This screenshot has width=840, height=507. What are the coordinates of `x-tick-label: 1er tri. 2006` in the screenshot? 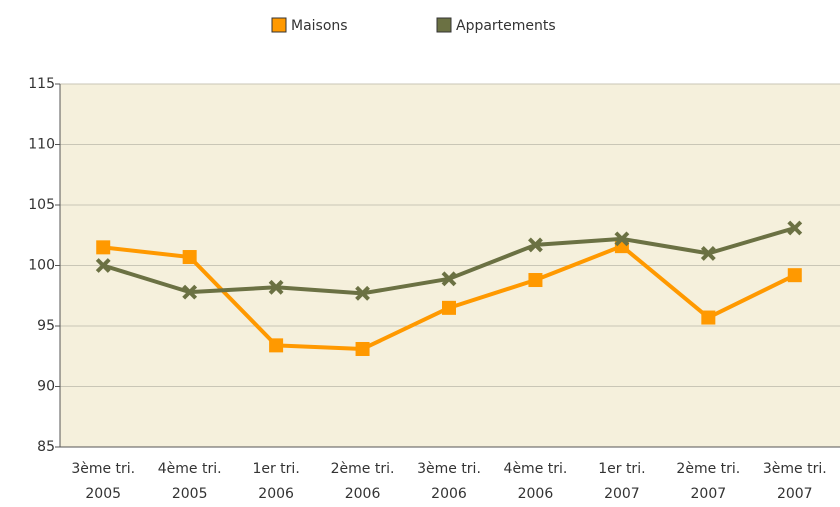 It's located at (275, 481).